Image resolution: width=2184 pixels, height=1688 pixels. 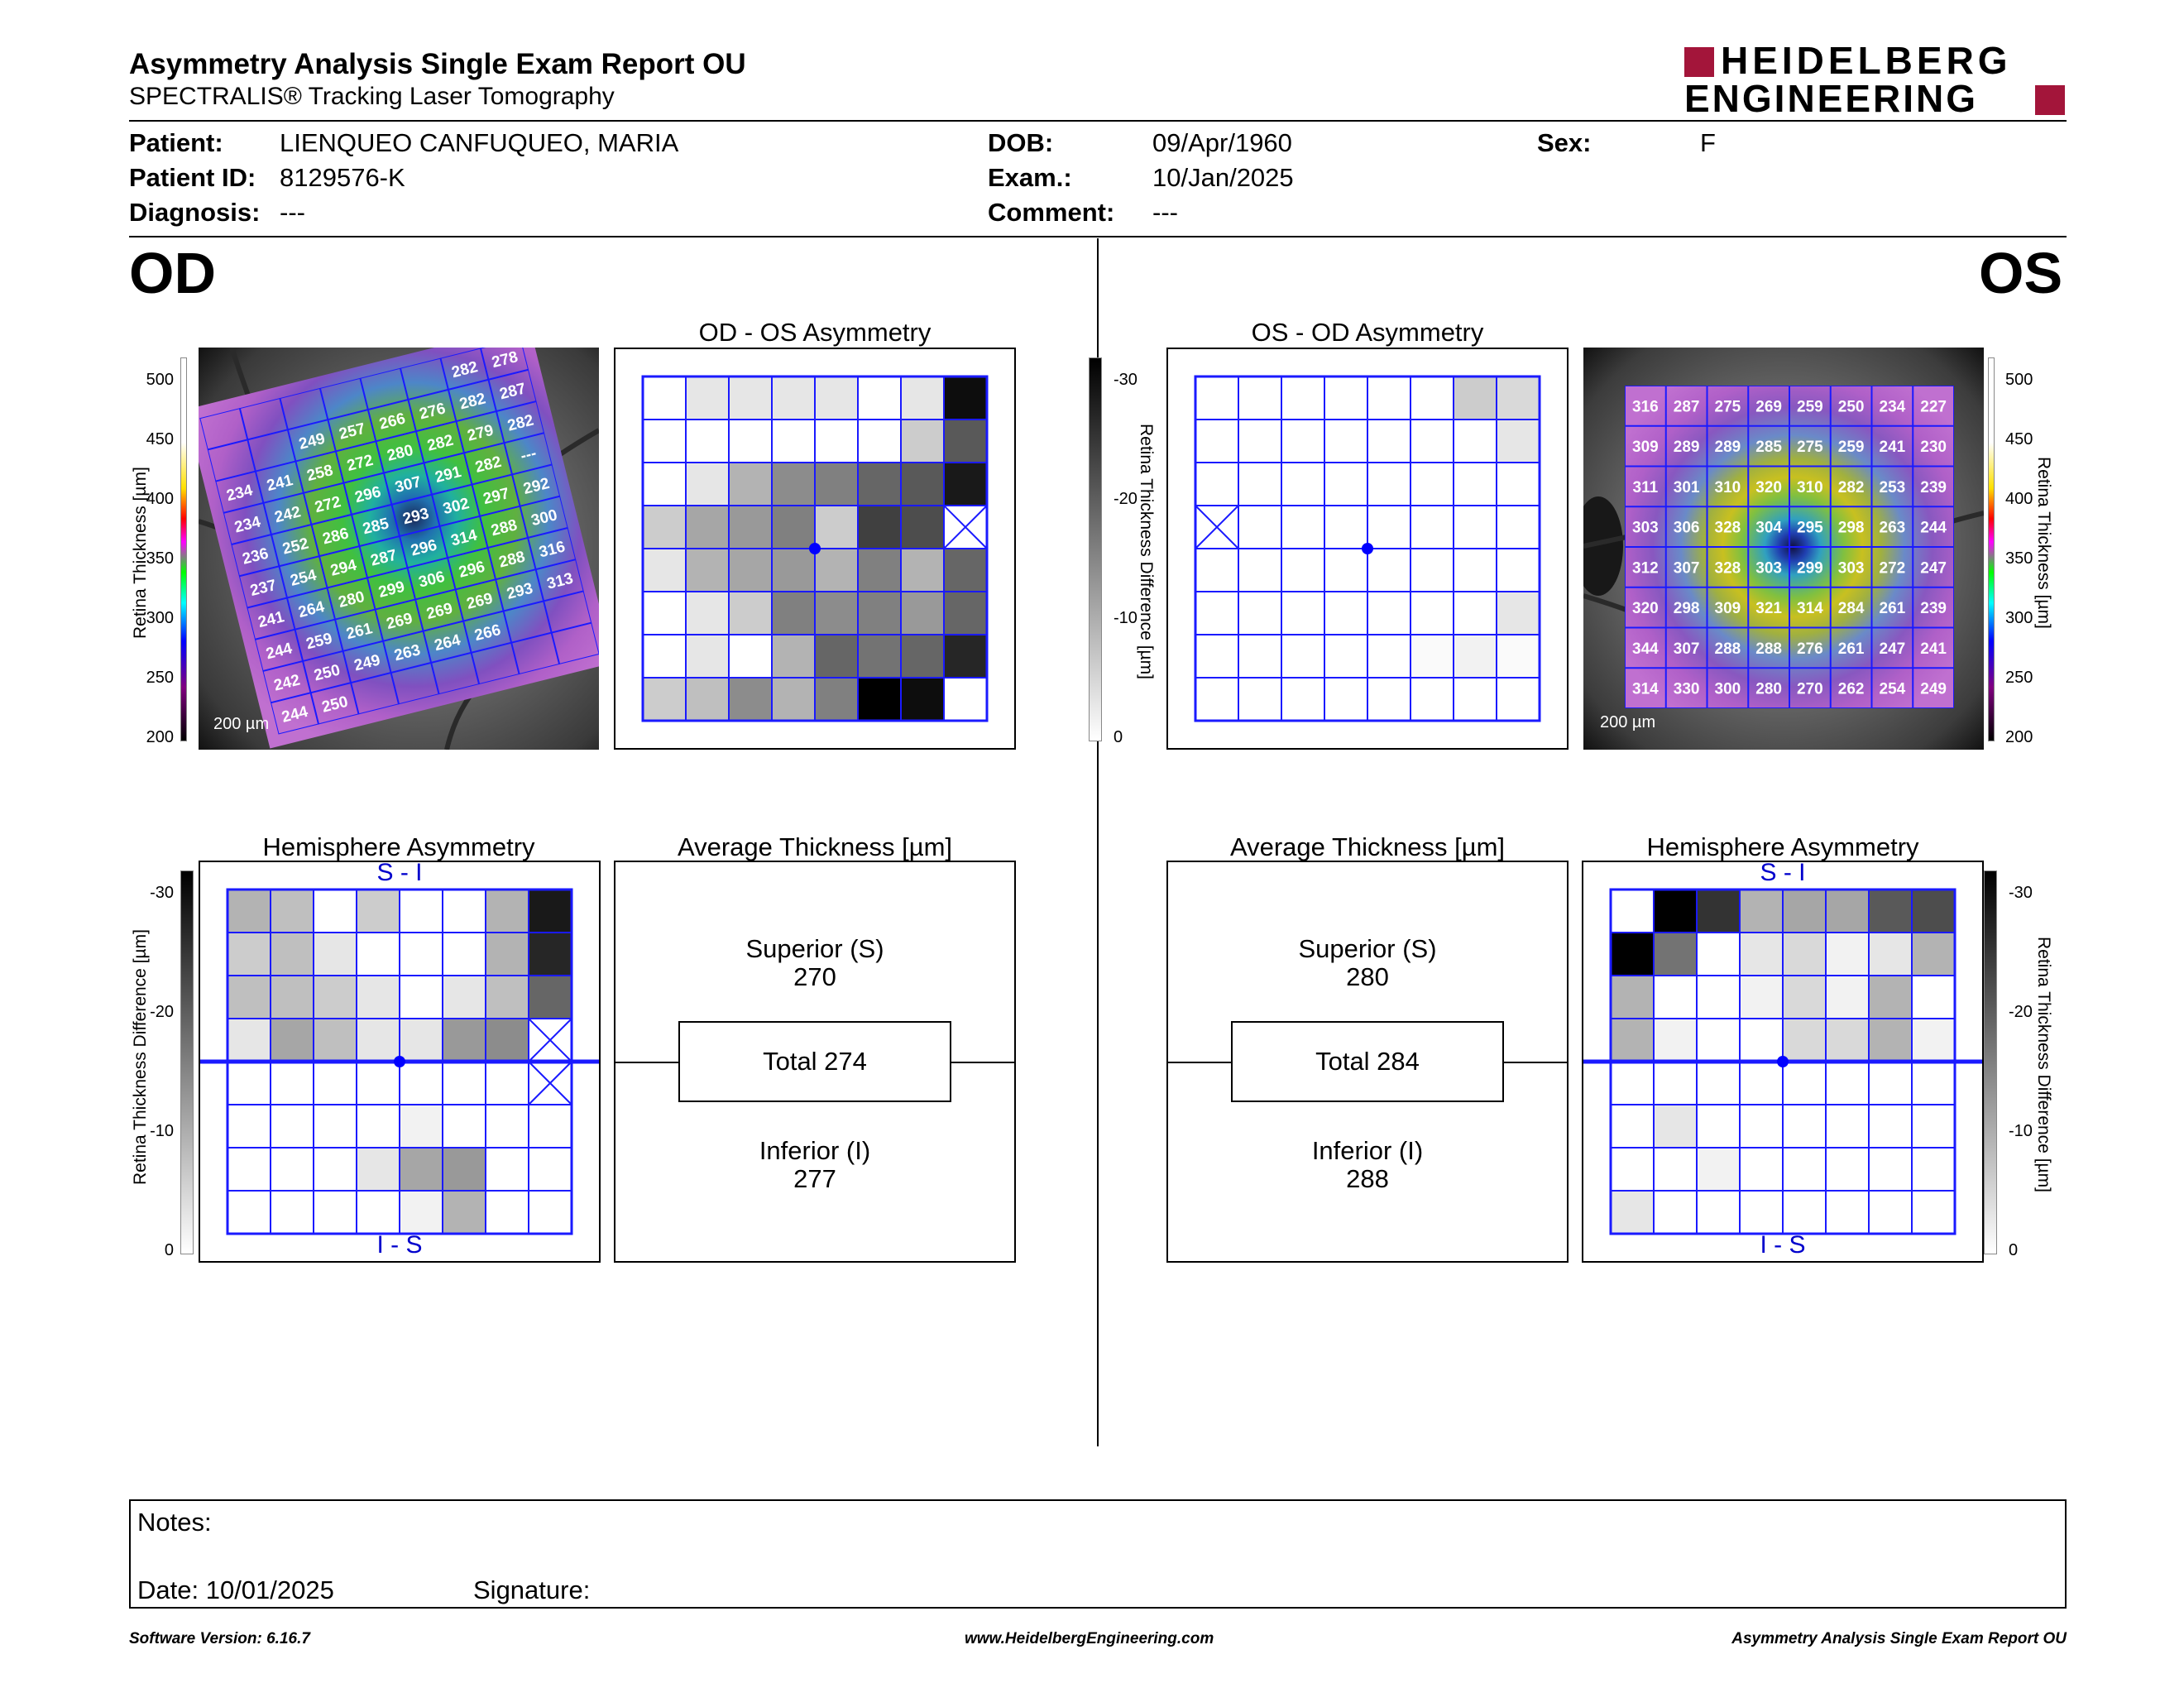 What do you see at coordinates (1851, 649) in the screenshot?
I see `thickness-value: 261` at bounding box center [1851, 649].